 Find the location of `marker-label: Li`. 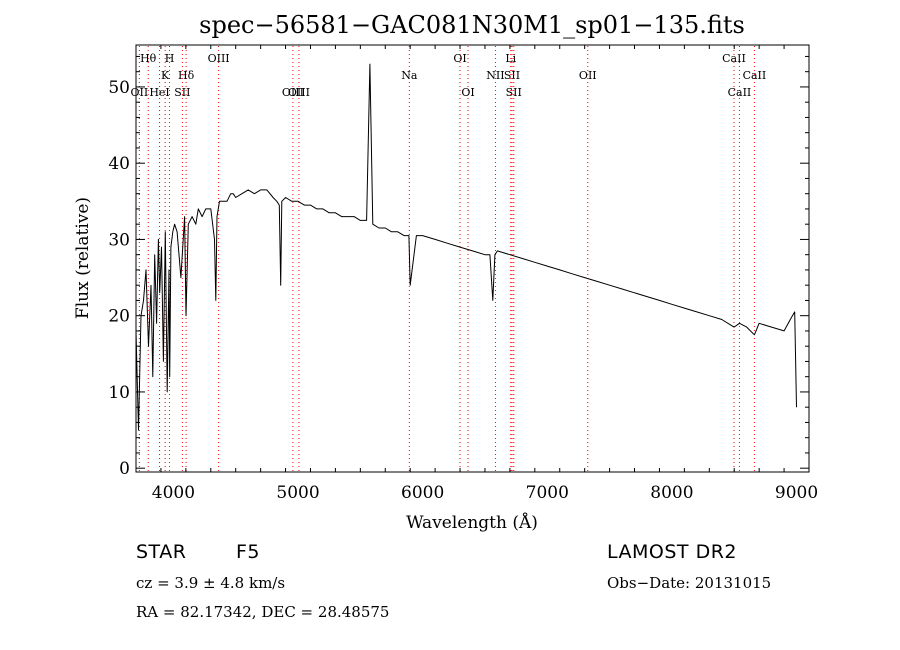

marker-label: Li is located at coordinates (510, 58).